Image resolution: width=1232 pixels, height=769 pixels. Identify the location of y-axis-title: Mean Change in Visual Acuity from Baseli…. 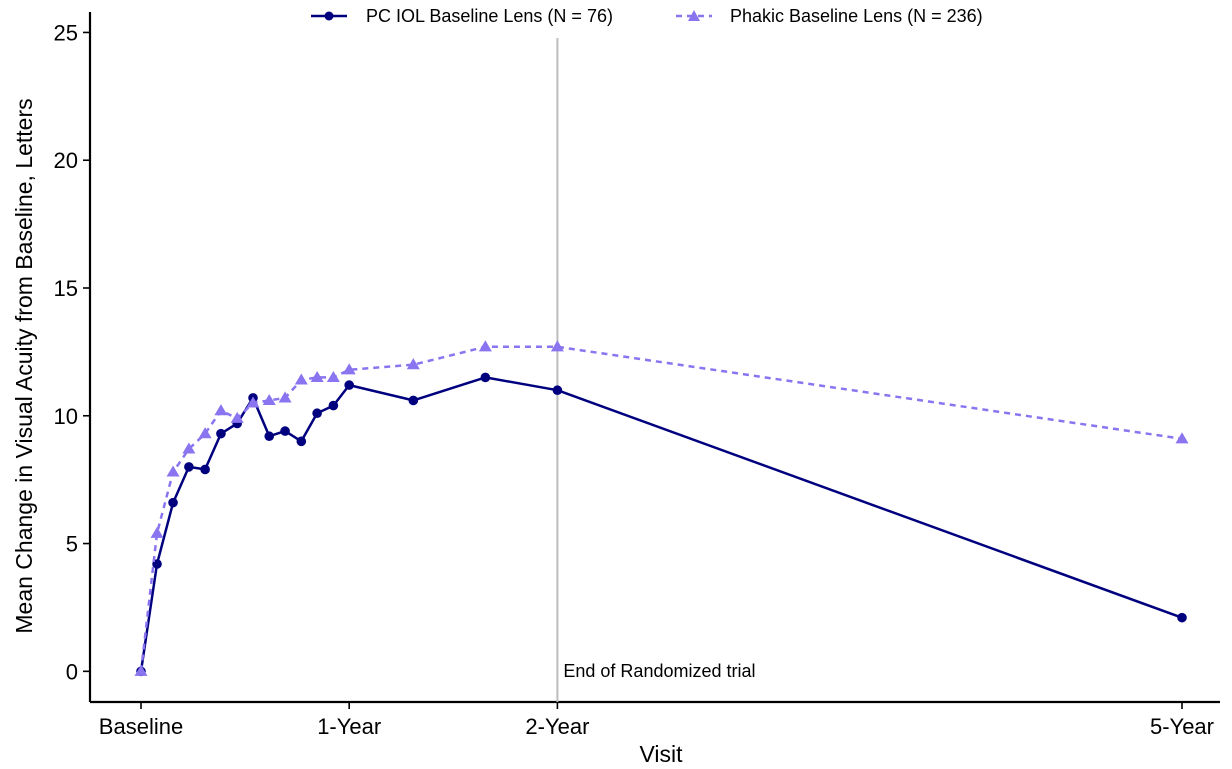
(24, 365).